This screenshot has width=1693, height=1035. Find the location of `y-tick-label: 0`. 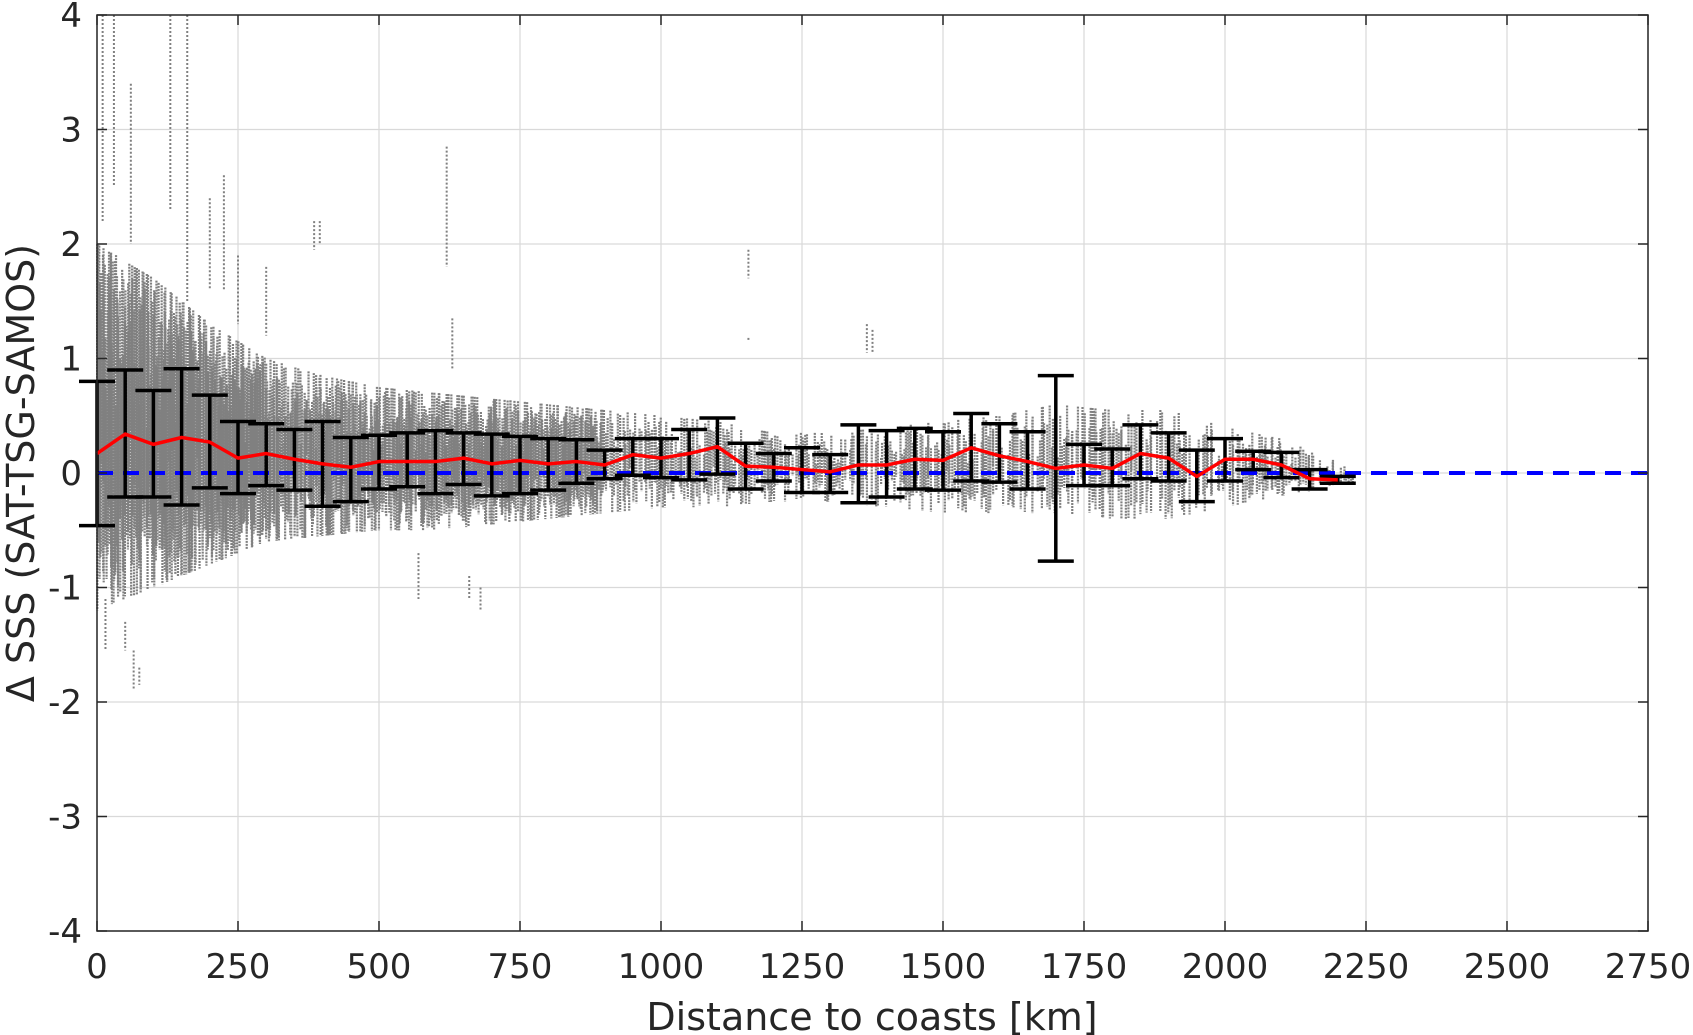

y-tick-label: 0 is located at coordinates (71, 474).